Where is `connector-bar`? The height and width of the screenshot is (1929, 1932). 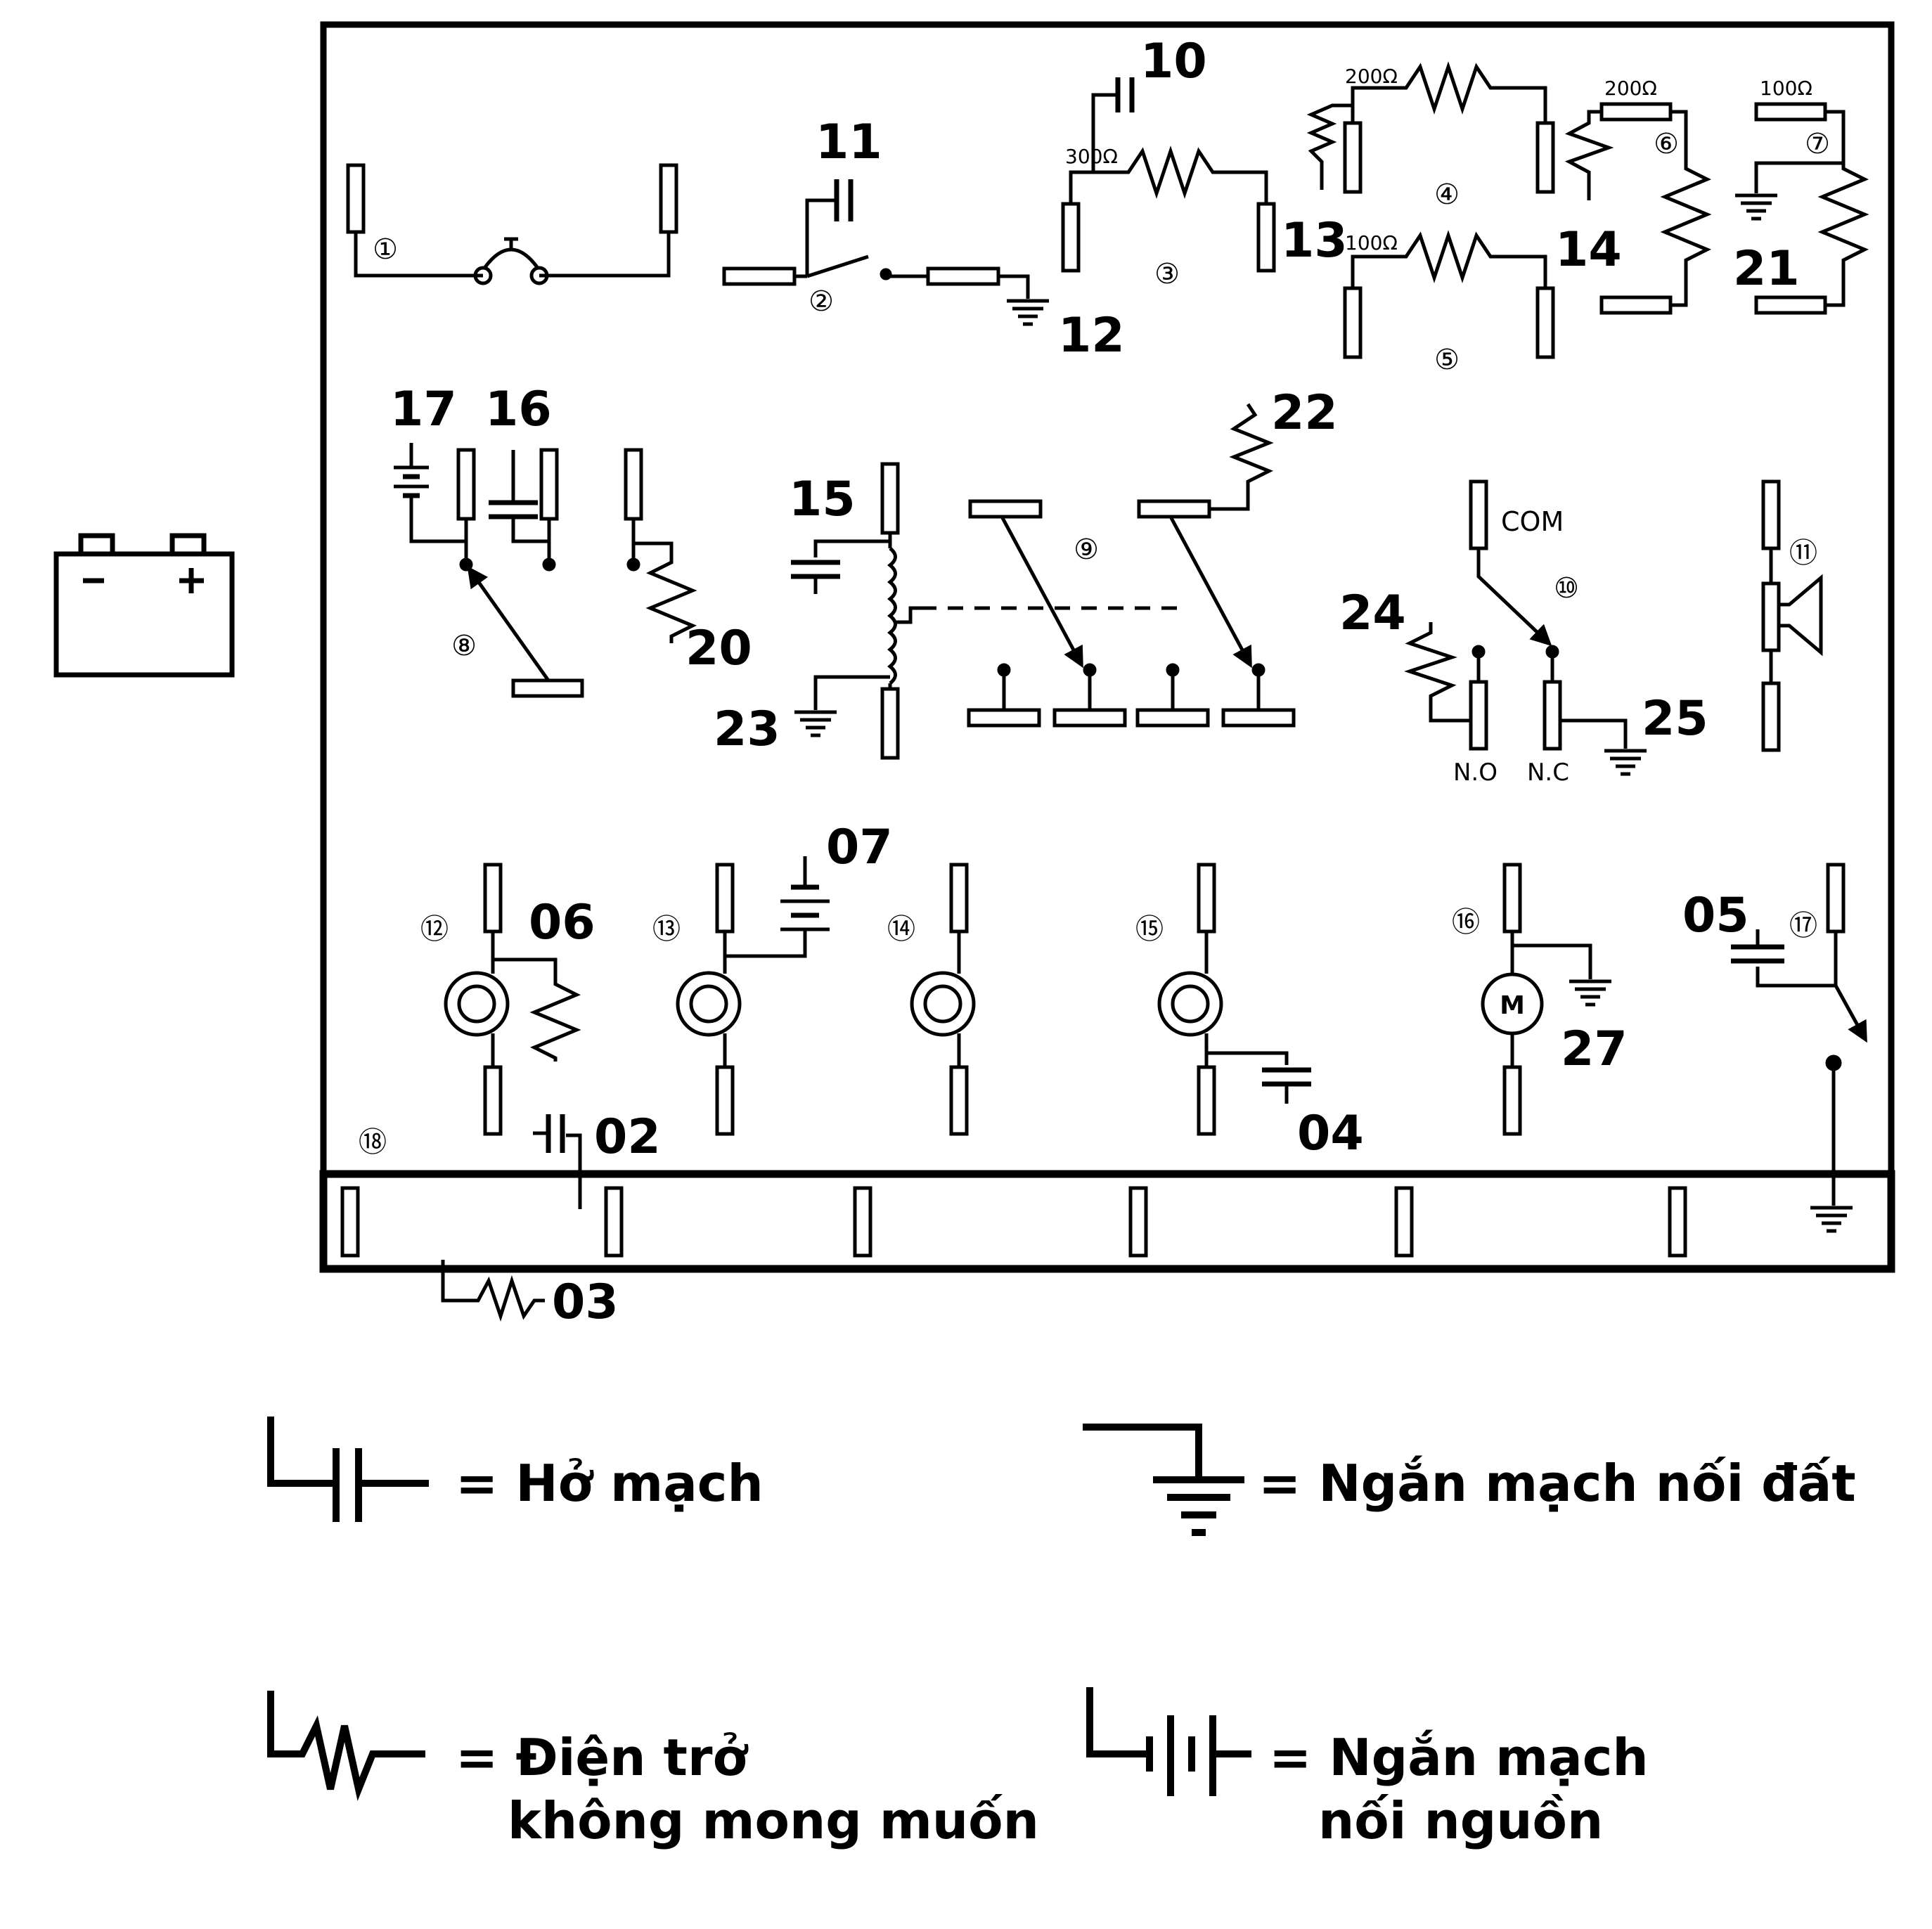 connector-bar is located at coordinates (1107, 1221).